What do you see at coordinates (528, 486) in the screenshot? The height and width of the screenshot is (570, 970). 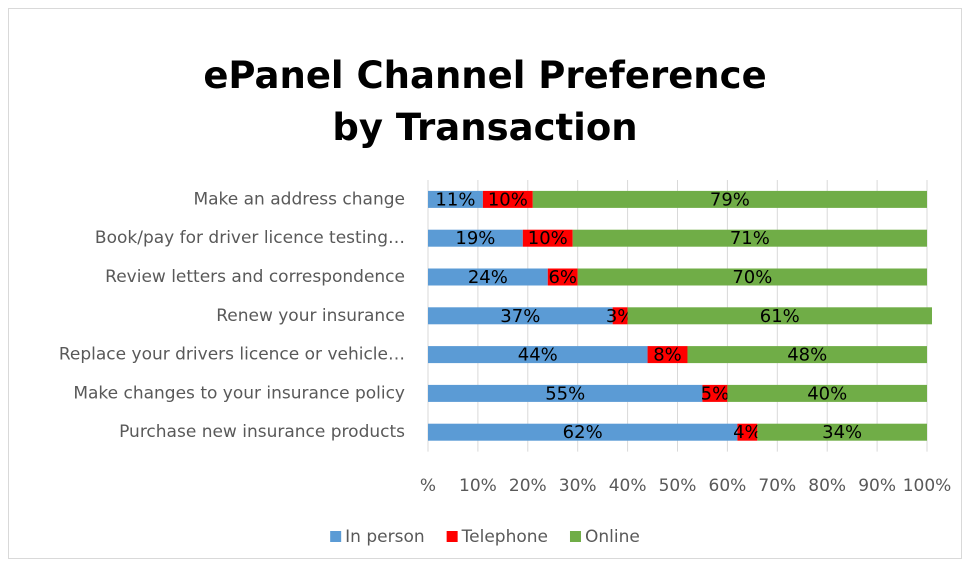 I see `x-tick-label: 20%` at bounding box center [528, 486].